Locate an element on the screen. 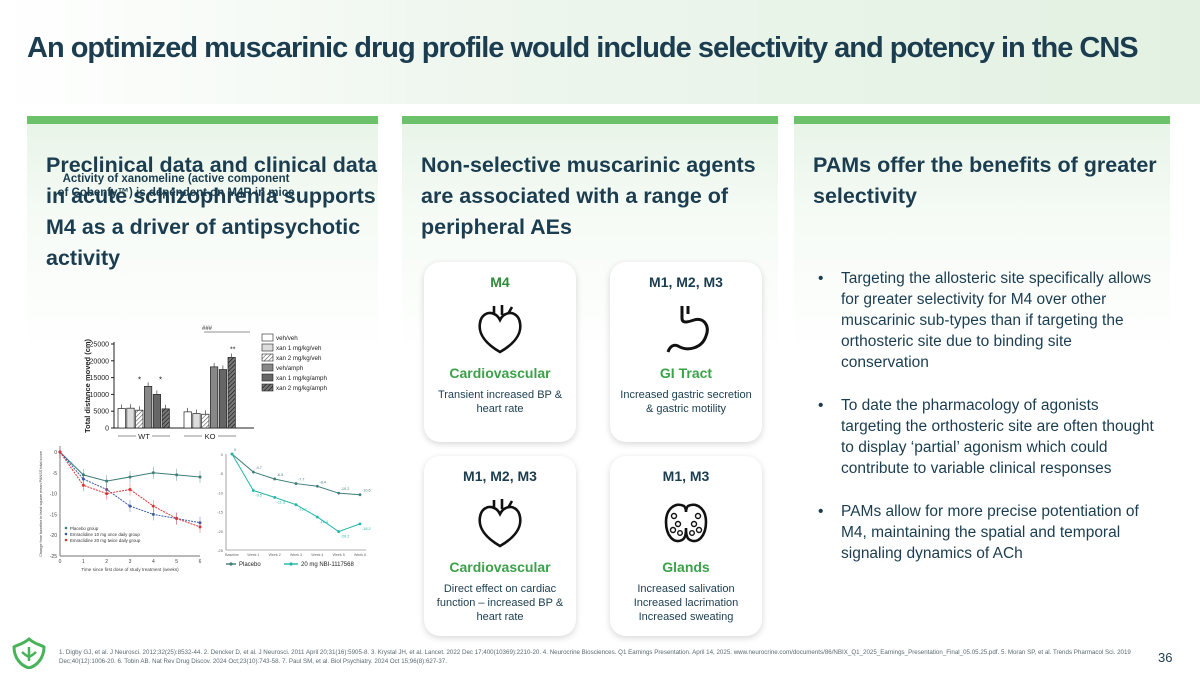  x-tick-label: Week 2 is located at coordinates (275, 555).